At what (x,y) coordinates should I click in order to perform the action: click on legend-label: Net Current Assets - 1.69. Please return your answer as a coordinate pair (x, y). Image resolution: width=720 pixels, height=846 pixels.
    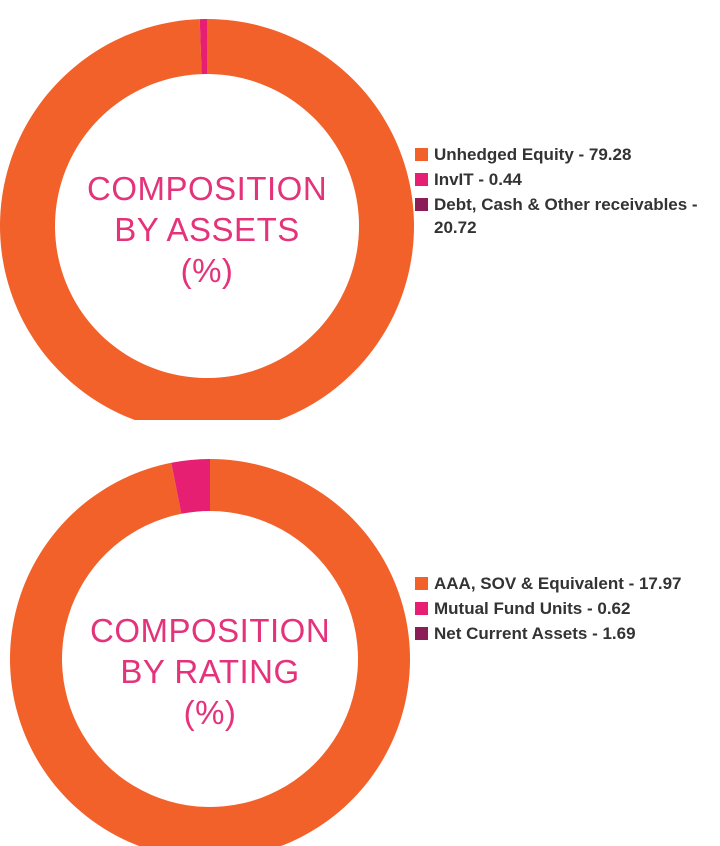
    Looking at the image, I should click on (535, 633).